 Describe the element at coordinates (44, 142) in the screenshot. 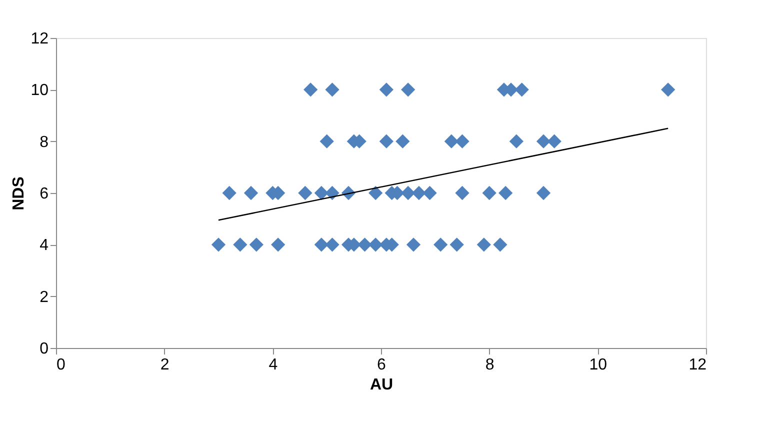

I see `y-tick-label: 8` at that location.